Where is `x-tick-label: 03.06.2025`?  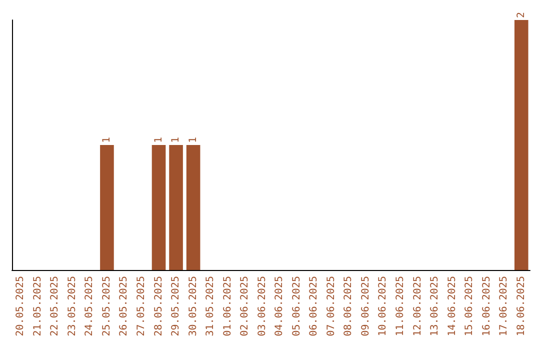 x-tick-label: 03.06.2025 is located at coordinates (262, 306).